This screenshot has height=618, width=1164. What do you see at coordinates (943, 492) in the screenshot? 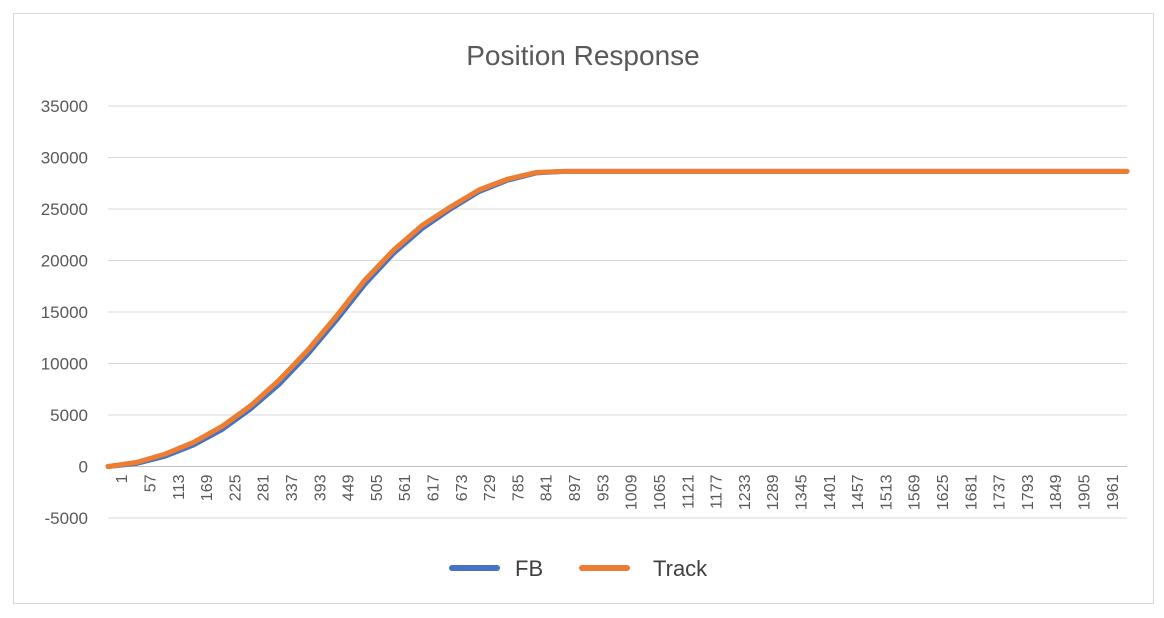
I see `x-tick-label: 1625` at bounding box center [943, 492].